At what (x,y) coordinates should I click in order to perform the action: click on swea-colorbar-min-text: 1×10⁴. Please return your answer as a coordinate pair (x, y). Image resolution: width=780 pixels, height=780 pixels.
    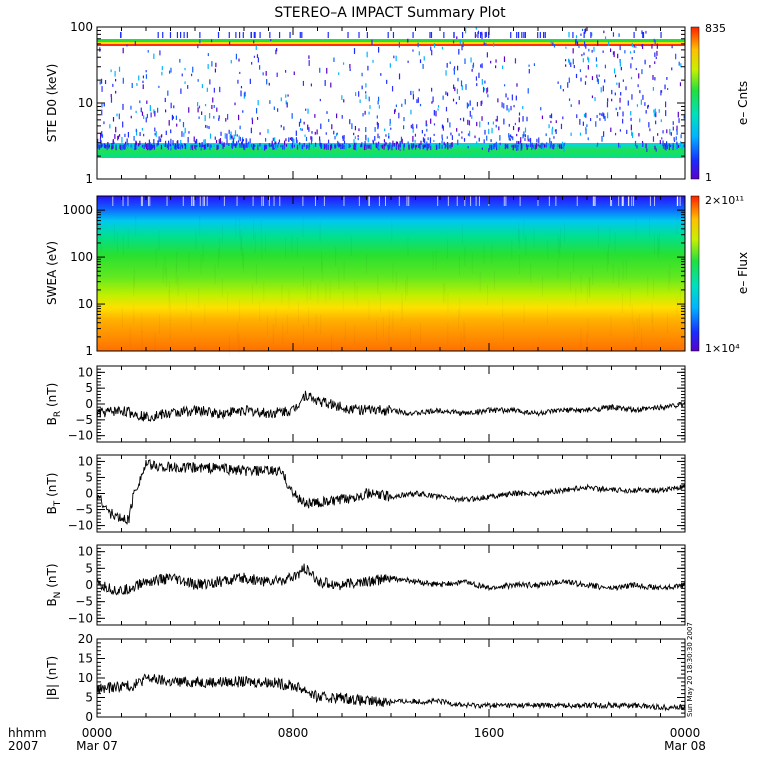
    Looking at the image, I should click on (722, 348).